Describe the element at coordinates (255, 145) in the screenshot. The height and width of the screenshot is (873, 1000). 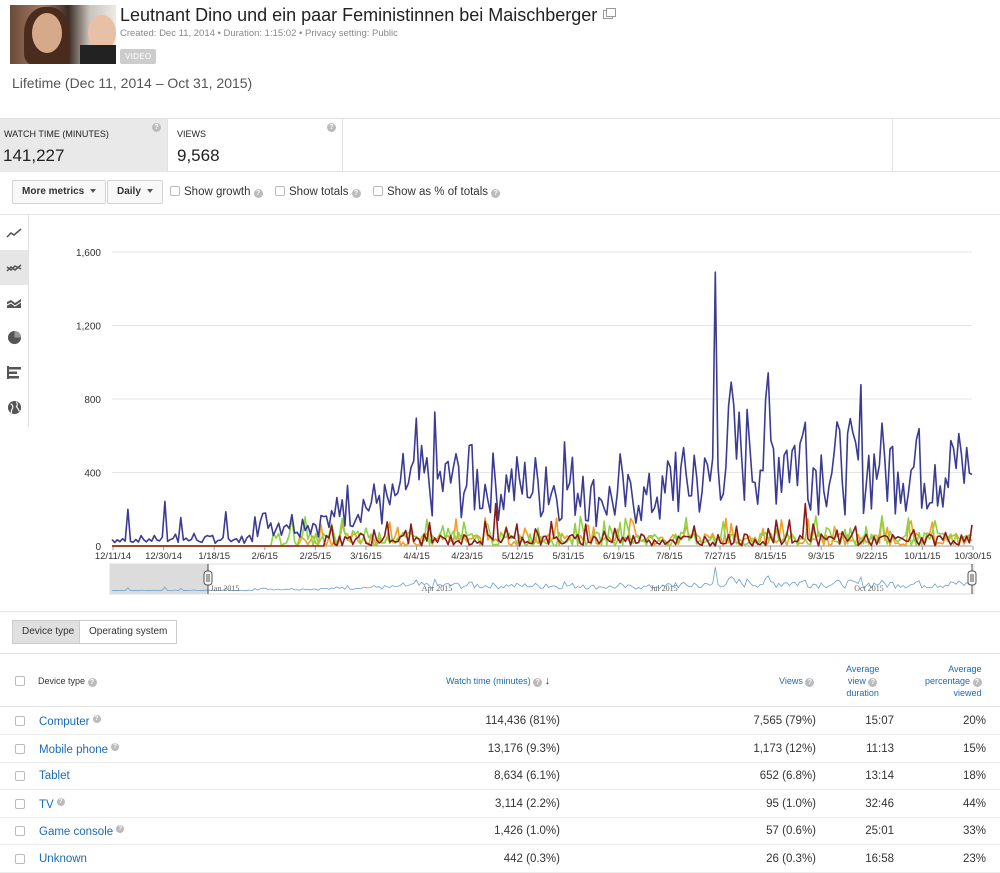
I see `metric-views: VIEWS 9,568 ?` at that location.